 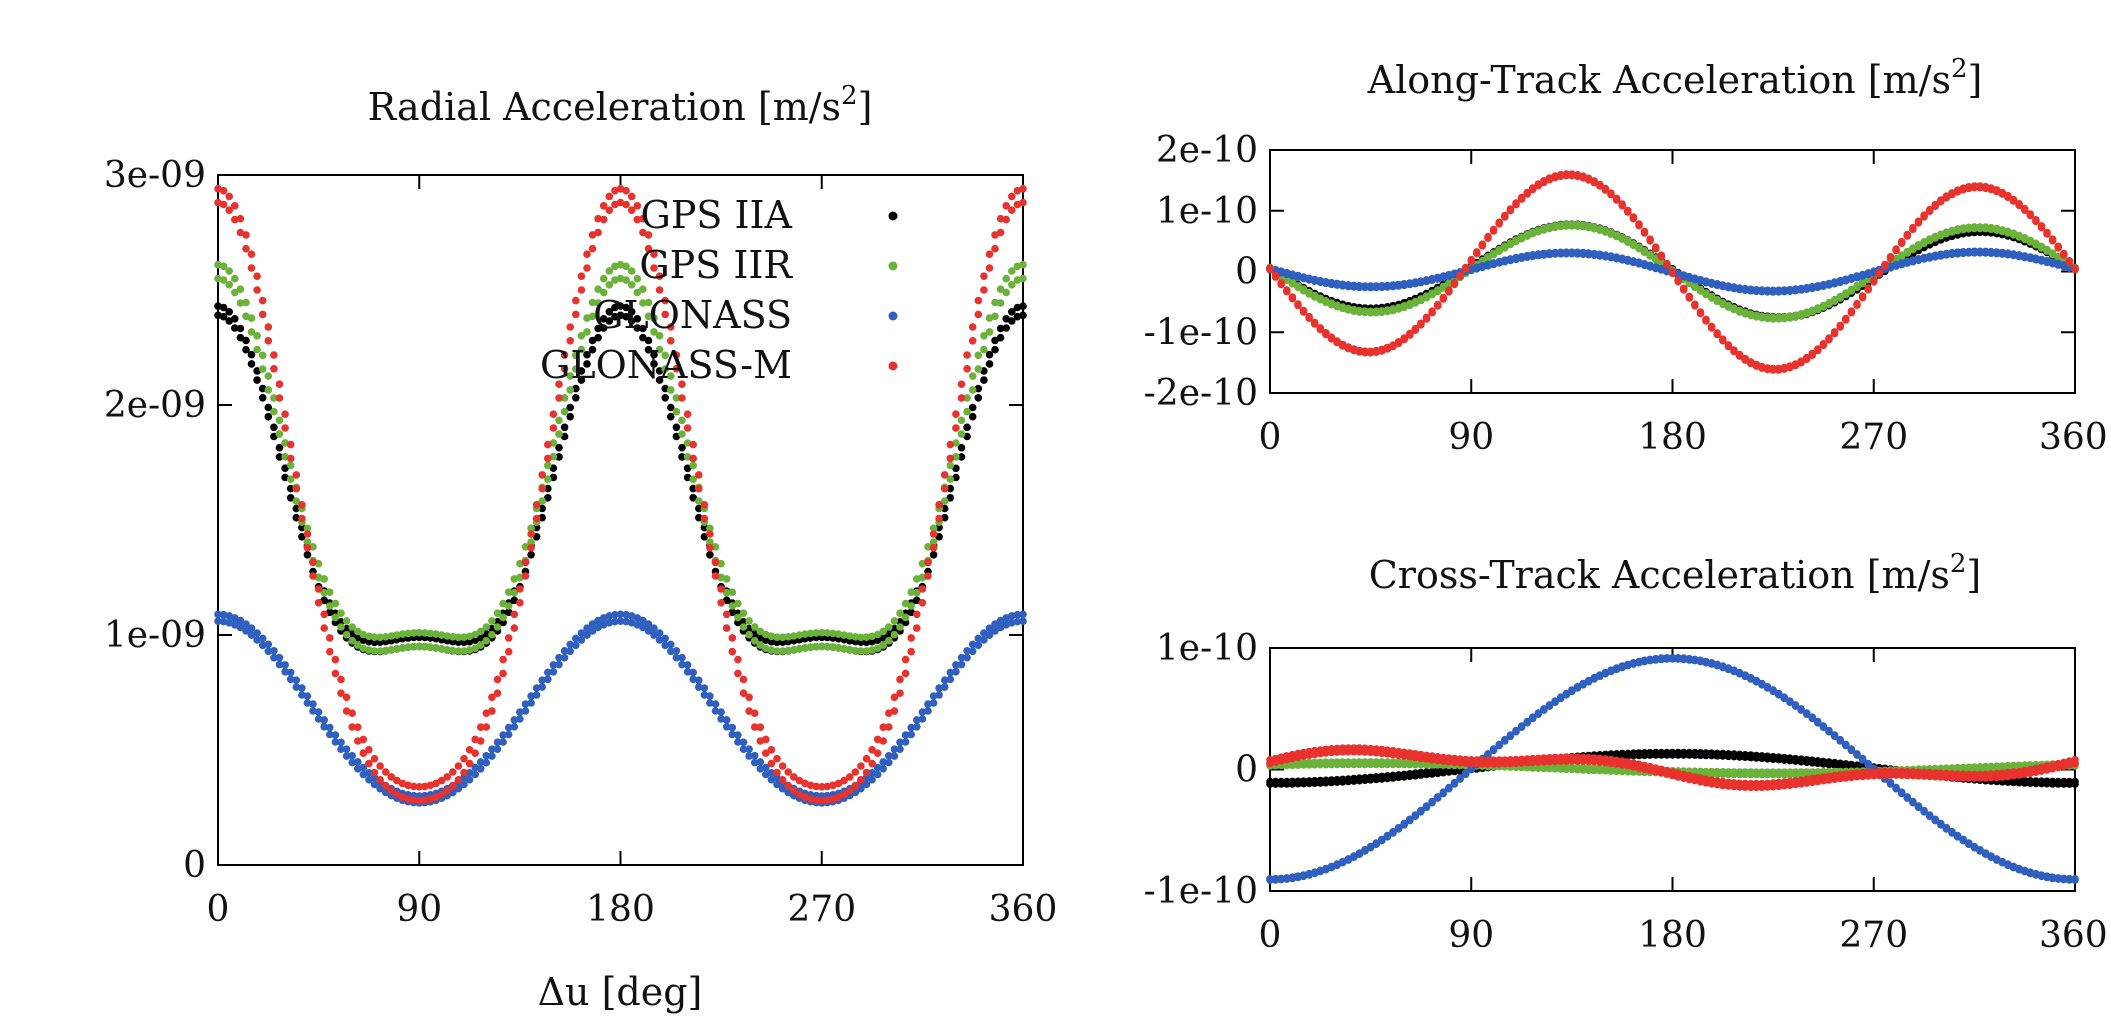 I want to click on legend-label: GLONASS-M, so click(x=666, y=365).